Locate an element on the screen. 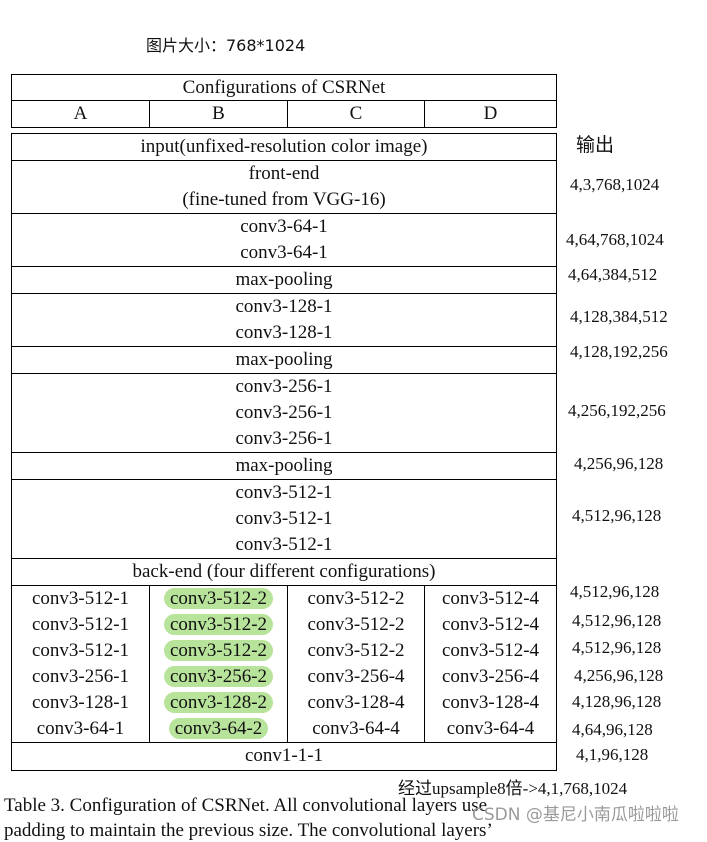 The image size is (707, 842). highlighted-layer-cell: conv3-256-2 is located at coordinates (218, 676).